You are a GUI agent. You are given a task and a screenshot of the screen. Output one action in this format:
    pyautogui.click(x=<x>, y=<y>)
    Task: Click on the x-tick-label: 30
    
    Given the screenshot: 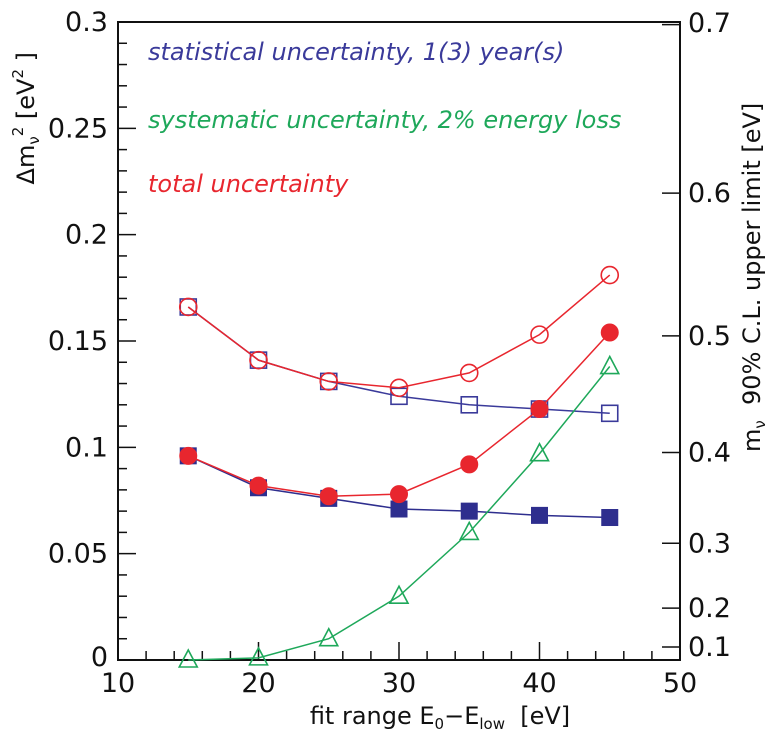 What is the action you would take?
    pyautogui.click(x=399, y=683)
    